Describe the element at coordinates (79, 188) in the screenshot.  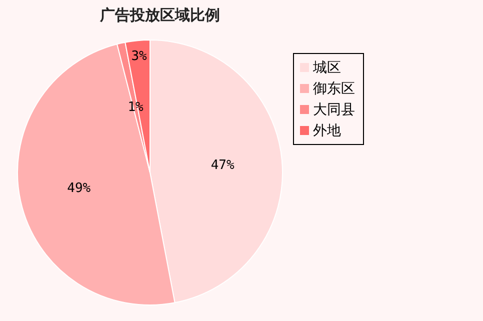
I see `data-label: 49%` at that location.